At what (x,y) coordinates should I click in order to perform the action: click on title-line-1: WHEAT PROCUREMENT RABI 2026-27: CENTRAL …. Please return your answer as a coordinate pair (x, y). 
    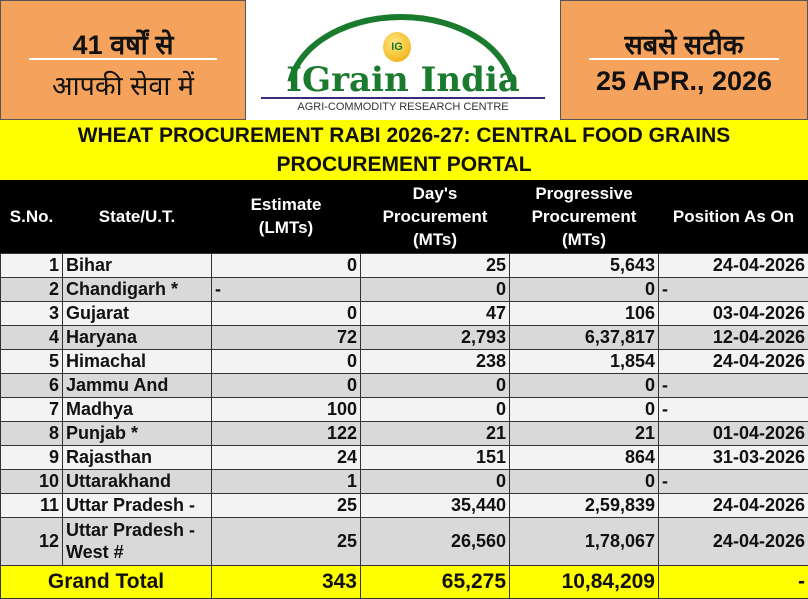
    Looking at the image, I should click on (404, 135).